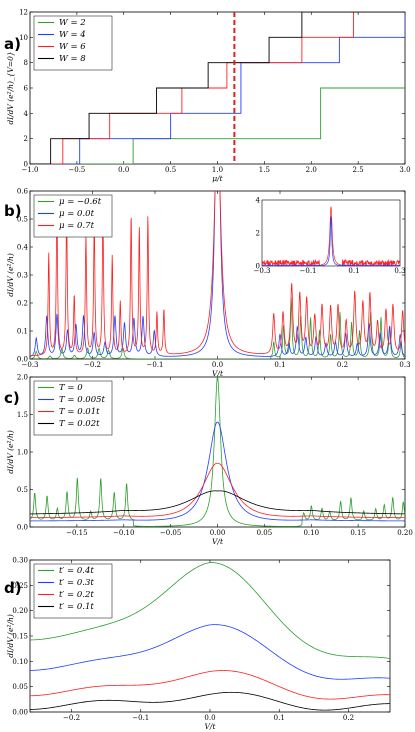 This screenshot has width=415, height=732. What do you see at coordinates (265, 533) in the screenshot?
I see `x-tick-label: 0.05` at bounding box center [265, 533].